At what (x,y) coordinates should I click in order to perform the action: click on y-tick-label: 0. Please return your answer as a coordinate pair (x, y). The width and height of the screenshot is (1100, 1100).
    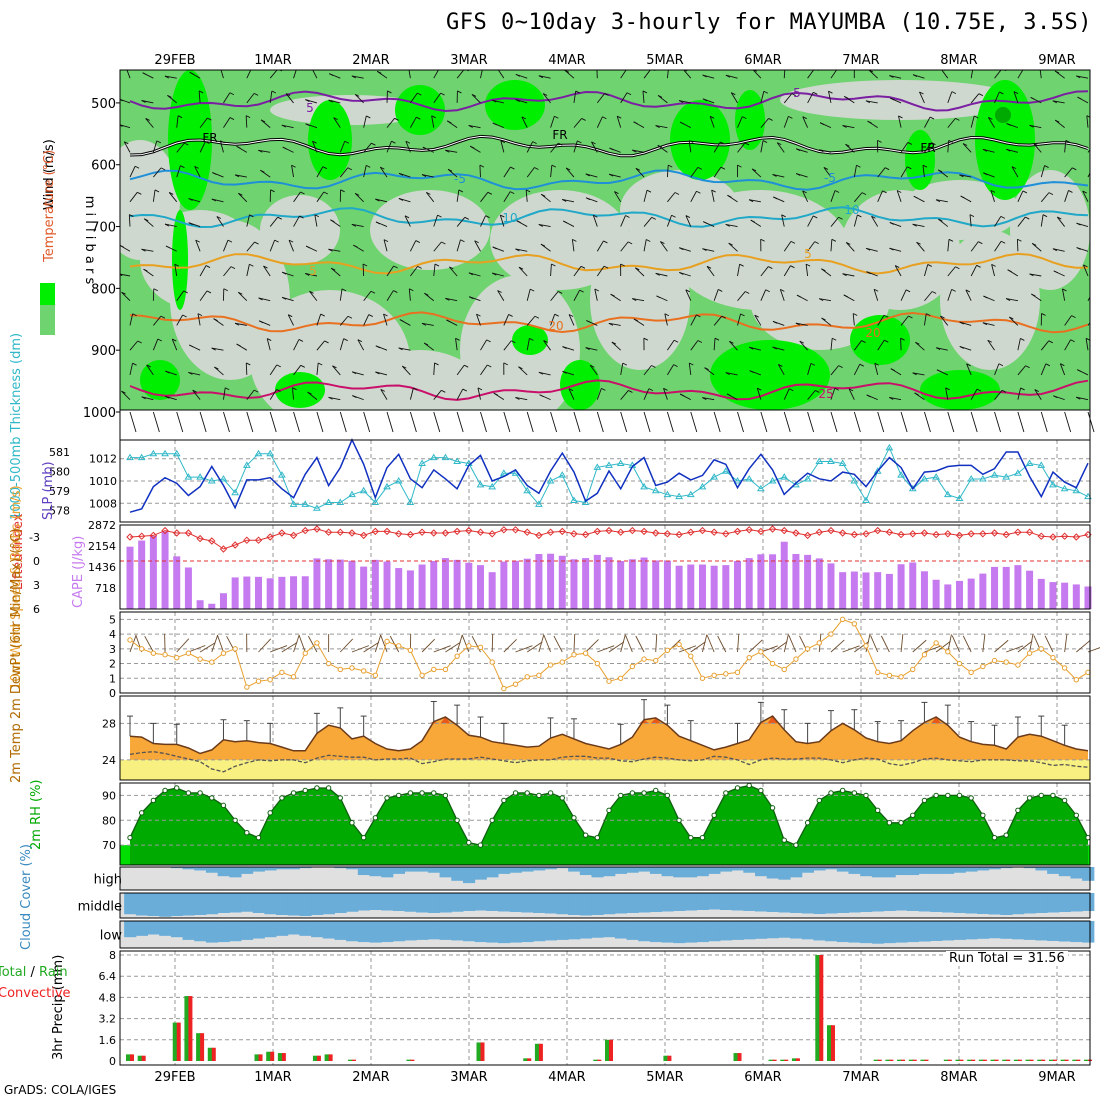
    Looking at the image, I should click on (36, 561).